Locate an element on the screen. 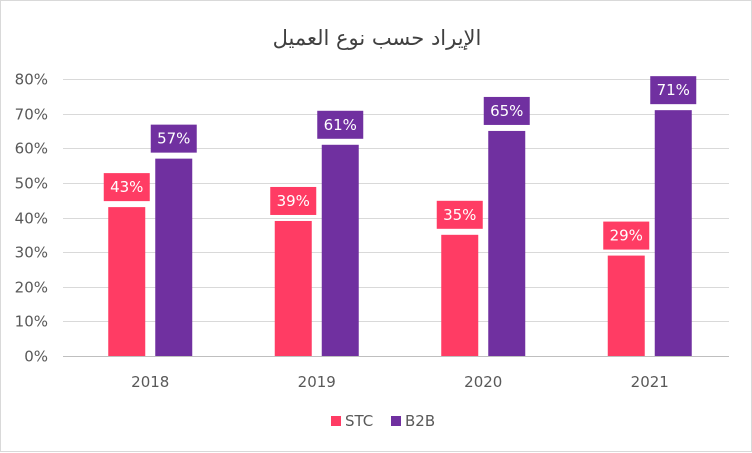 This screenshot has width=752, height=453. chart-title: الإيراد حسب نوع العميل is located at coordinates (377, 38).